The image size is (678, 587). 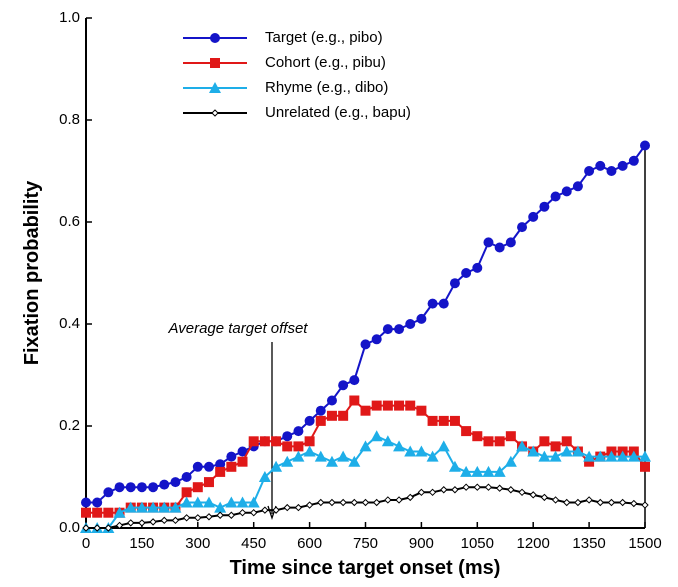 I want to click on x-tick-label: 1050, so click(x=477, y=543).